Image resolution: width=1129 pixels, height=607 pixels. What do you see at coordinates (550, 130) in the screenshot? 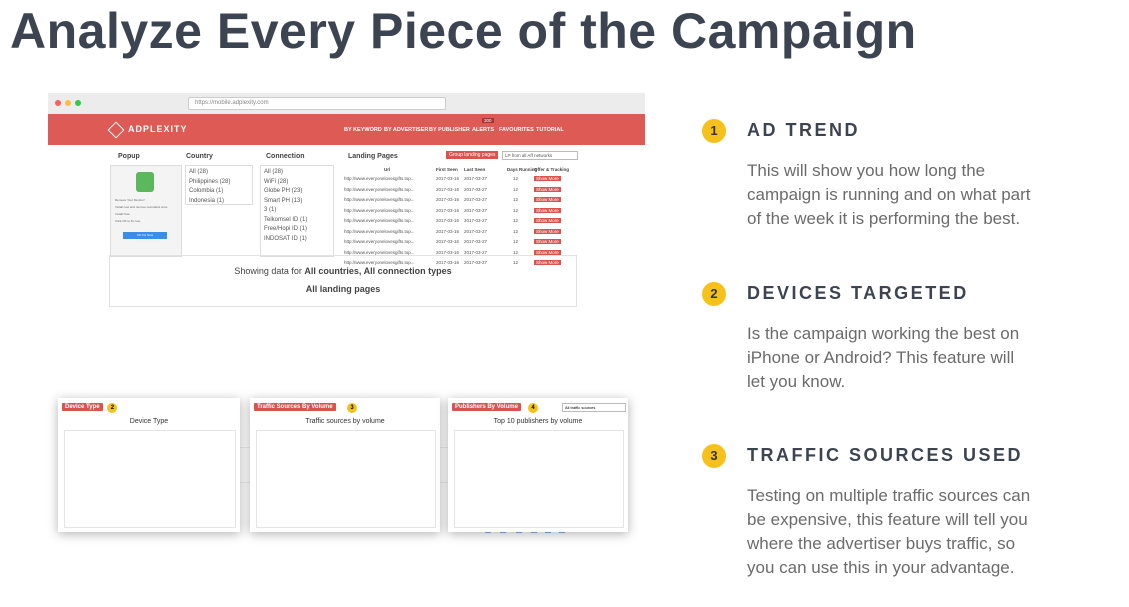
I see `nav-item: TUTORIAL` at bounding box center [550, 130].